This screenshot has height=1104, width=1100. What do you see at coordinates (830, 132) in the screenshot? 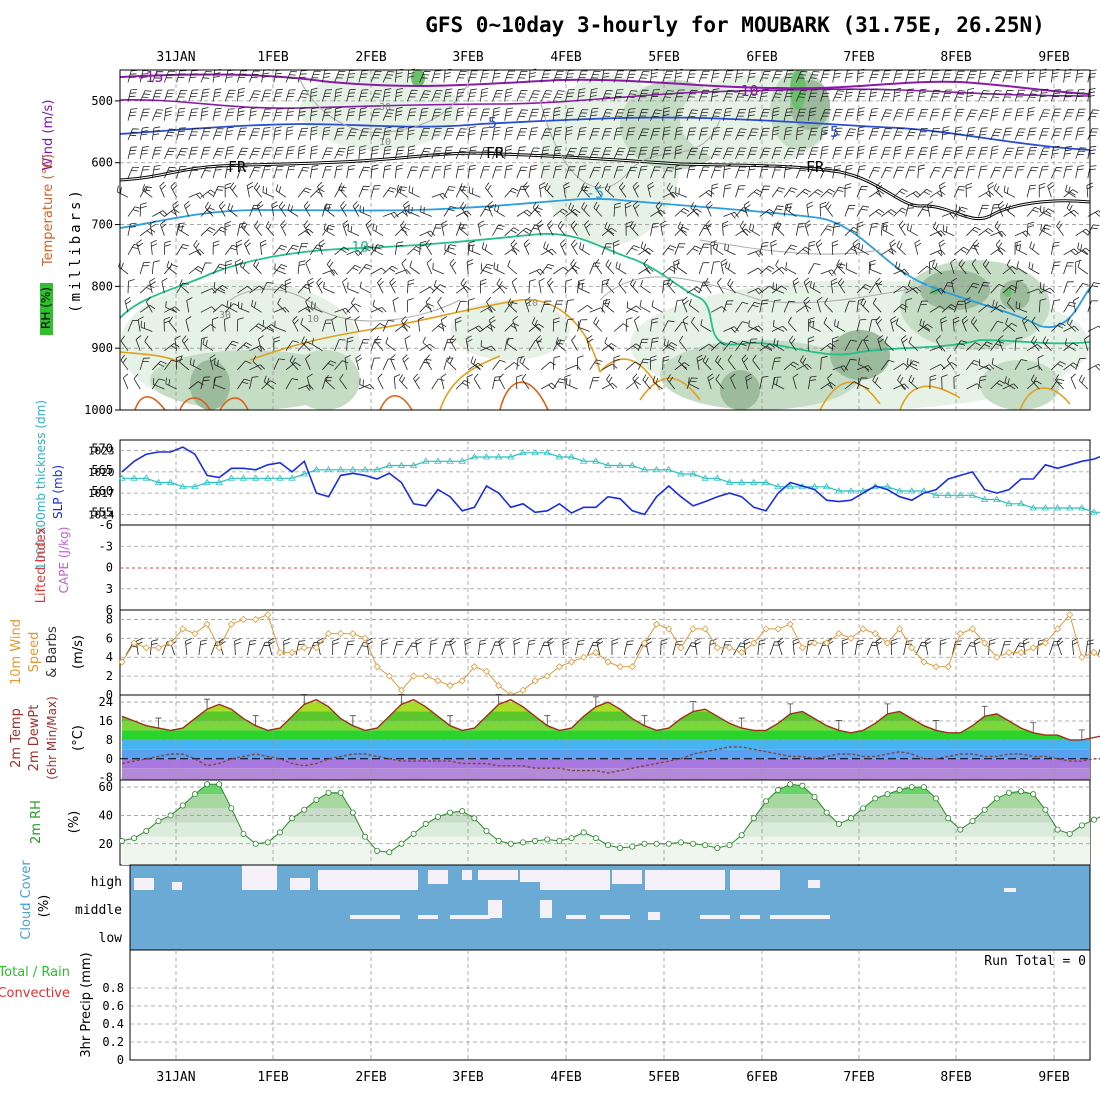
I see `contour-label: -5` at bounding box center [830, 132].